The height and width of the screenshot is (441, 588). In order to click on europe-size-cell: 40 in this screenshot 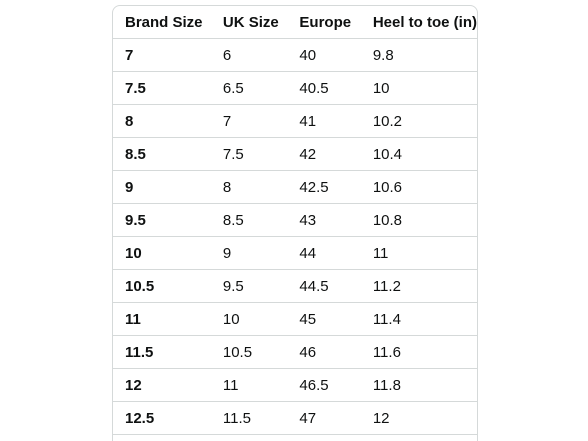, I will do `click(324, 55)`.